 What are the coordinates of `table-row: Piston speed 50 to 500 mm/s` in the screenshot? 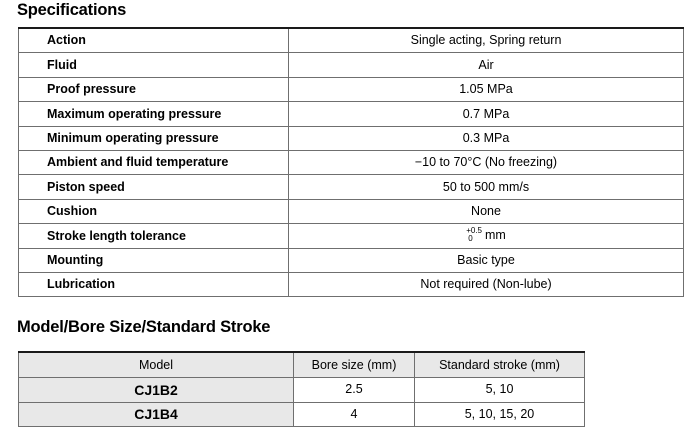 It's located at (351, 187).